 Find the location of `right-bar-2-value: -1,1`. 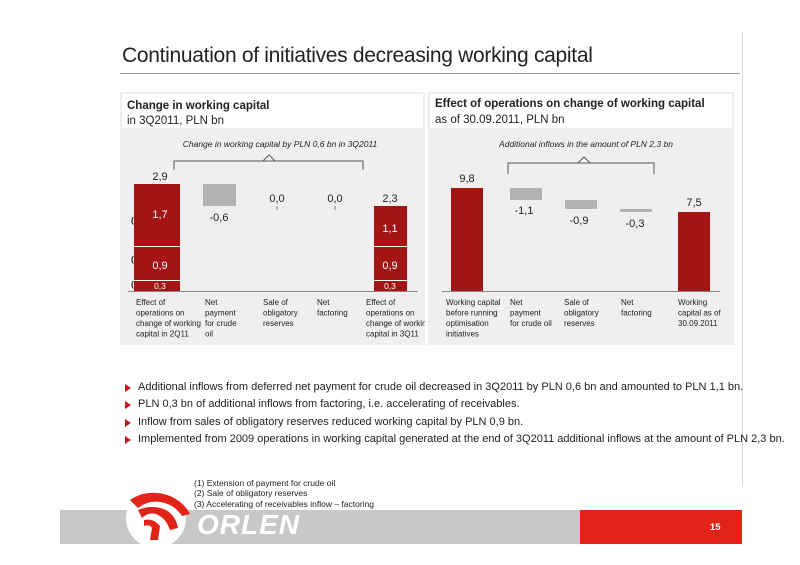

right-bar-2-value: -1,1 is located at coordinates (524, 211).